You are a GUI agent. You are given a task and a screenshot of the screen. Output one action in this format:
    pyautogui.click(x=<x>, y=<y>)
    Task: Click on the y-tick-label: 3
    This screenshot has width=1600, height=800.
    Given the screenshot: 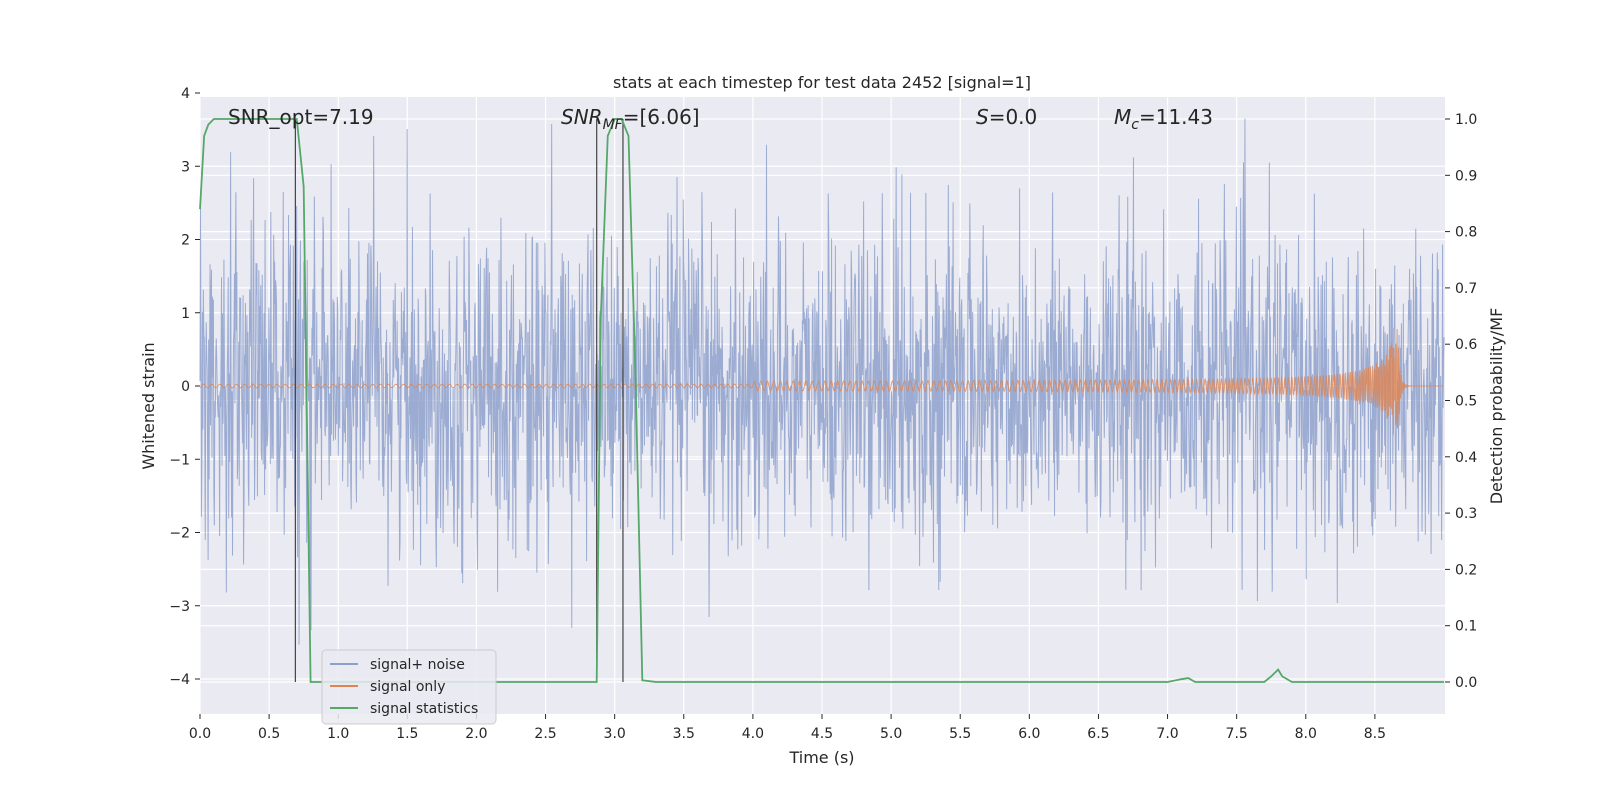 What is the action you would take?
    pyautogui.click(x=185, y=167)
    